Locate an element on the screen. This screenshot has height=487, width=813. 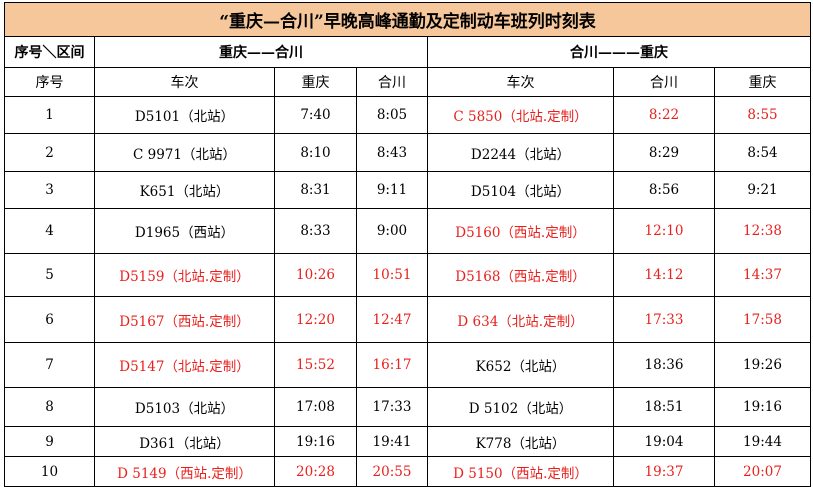
outbound-section-header: 重庆——合川 is located at coordinates (261, 52).